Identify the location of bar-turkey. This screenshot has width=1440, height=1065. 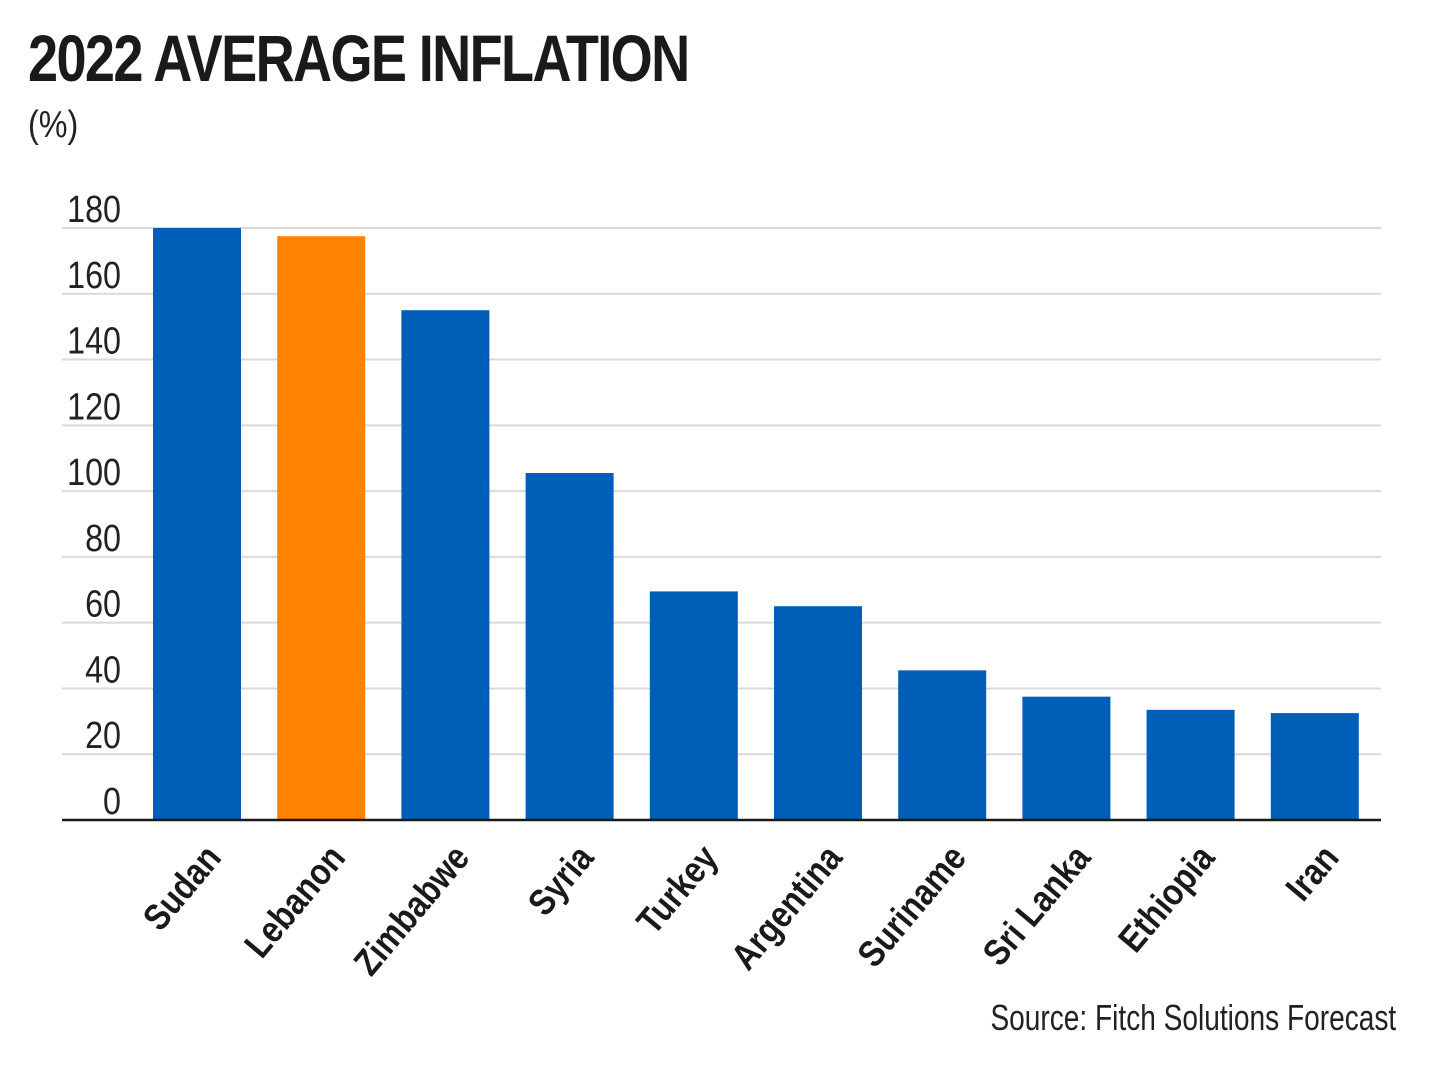
(693, 705).